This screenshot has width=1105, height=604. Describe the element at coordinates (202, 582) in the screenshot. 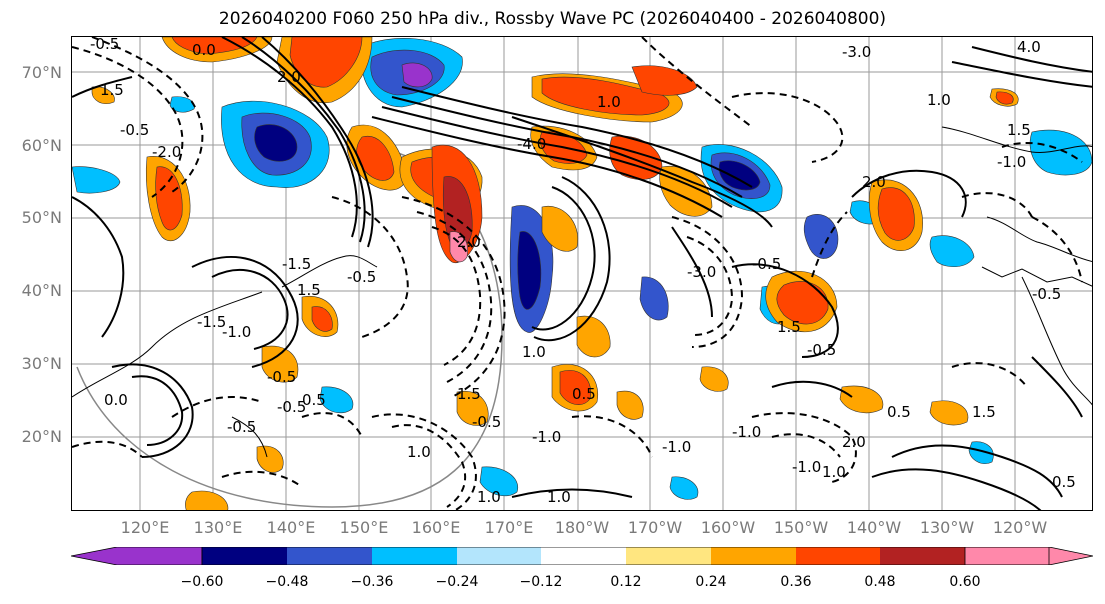

I see `colorbar-tick-label: −0.60` at that location.